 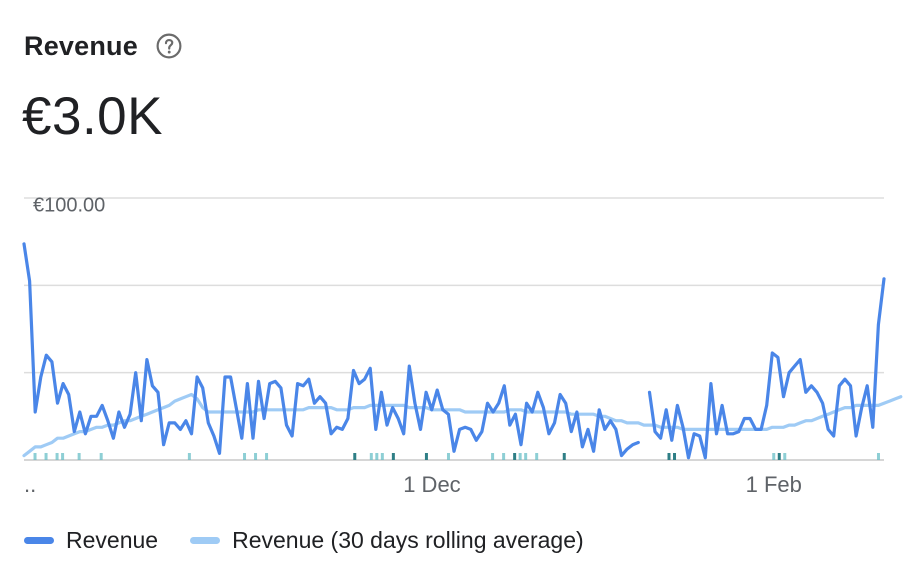 What do you see at coordinates (205, 540) in the screenshot?
I see `legend-swatch-rolling-average` at bounding box center [205, 540].